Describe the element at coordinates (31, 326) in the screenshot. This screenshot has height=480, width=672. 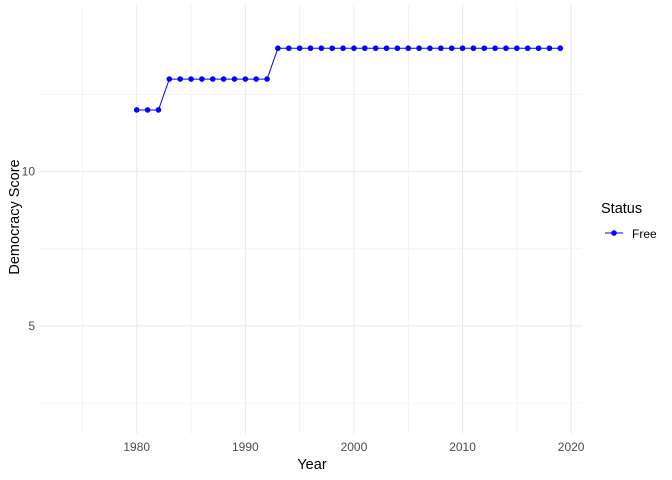
I see `y-tick-label: 5` at that location.